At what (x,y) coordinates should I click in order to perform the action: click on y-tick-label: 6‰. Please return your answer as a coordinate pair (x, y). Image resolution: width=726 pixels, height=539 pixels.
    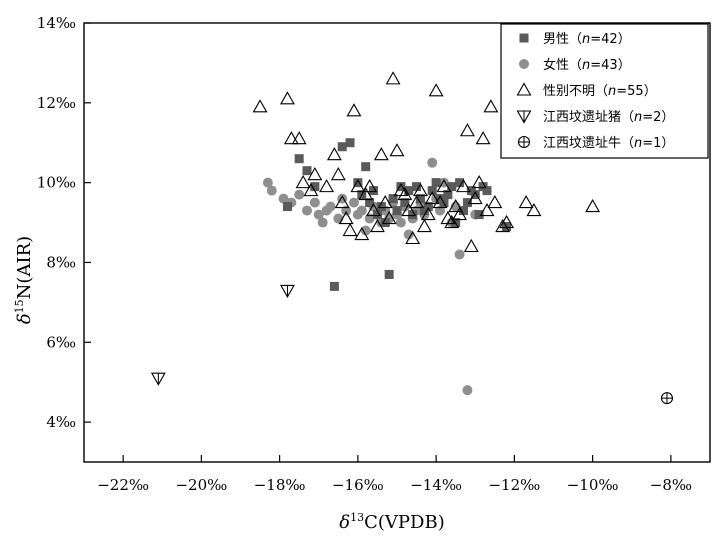
    Looking at the image, I should click on (61, 342).